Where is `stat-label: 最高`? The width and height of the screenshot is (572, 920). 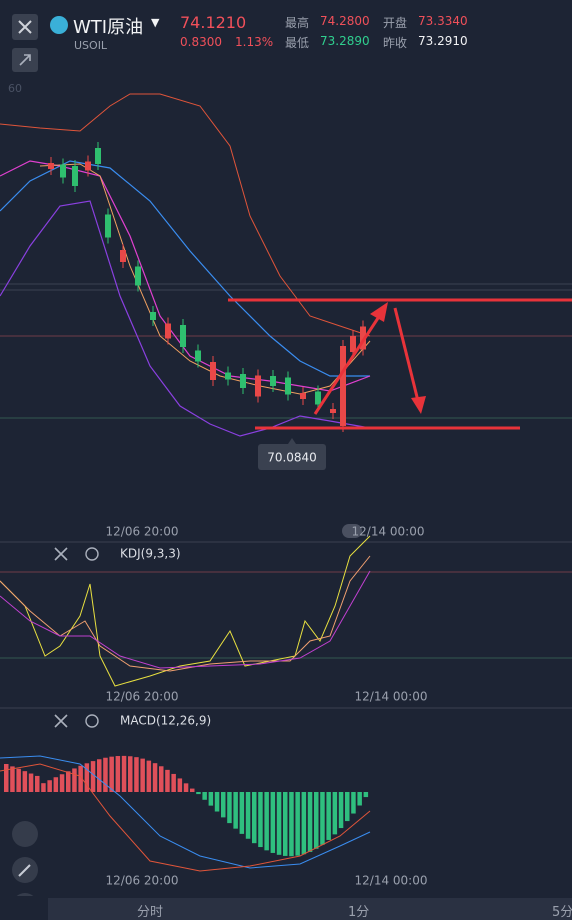 stat-label: 最高 is located at coordinates (297, 23).